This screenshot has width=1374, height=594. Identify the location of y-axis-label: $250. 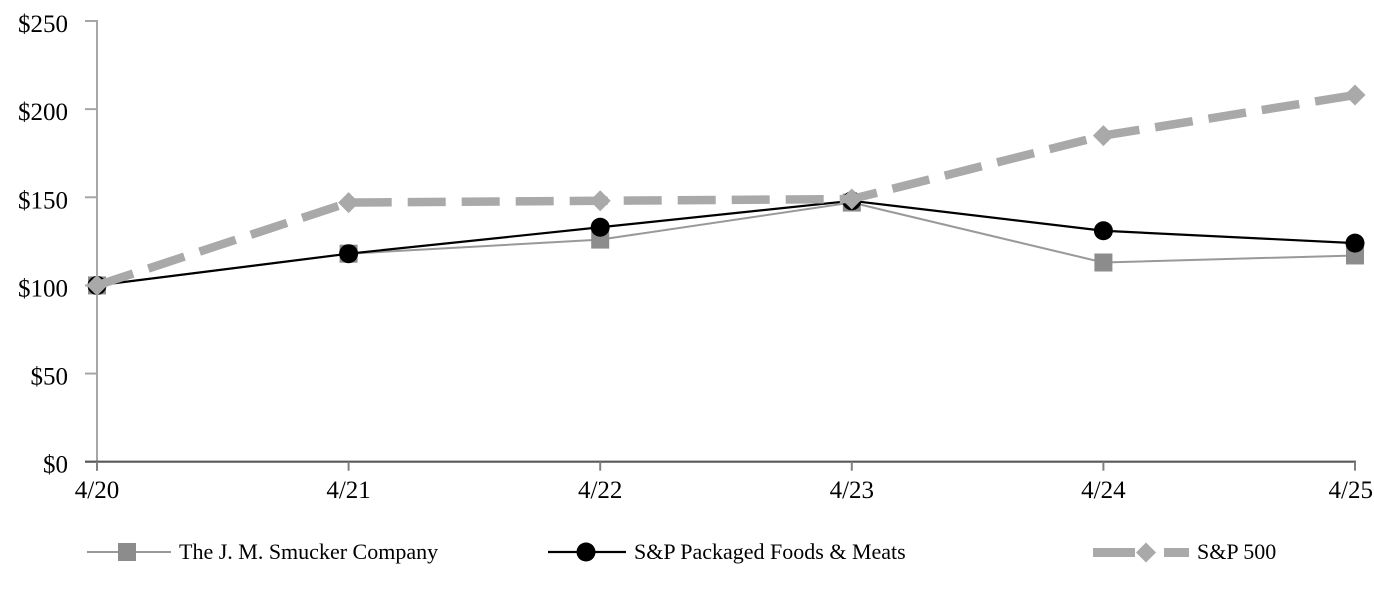
(43, 24).